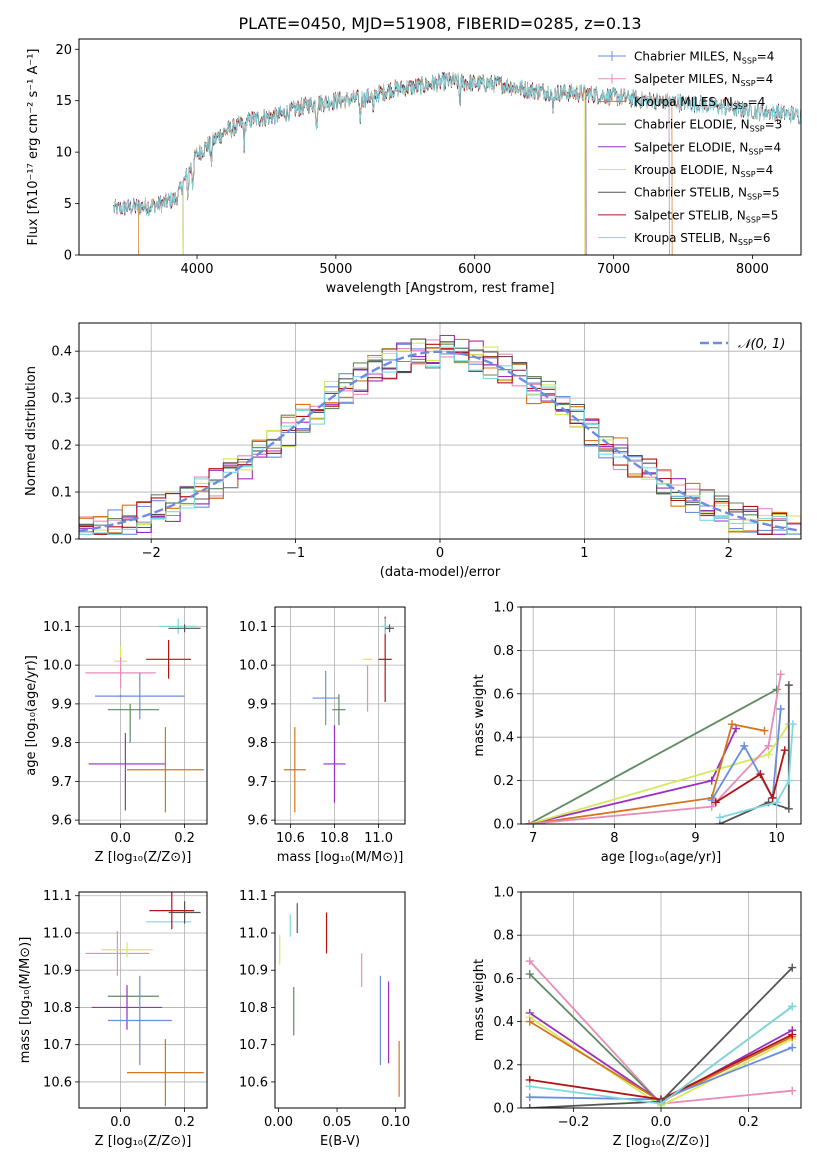 The image size is (819, 1170). Describe the element at coordinates (339, 1000) in the screenshot. I see `plot-area-ebv-mass` at that location.